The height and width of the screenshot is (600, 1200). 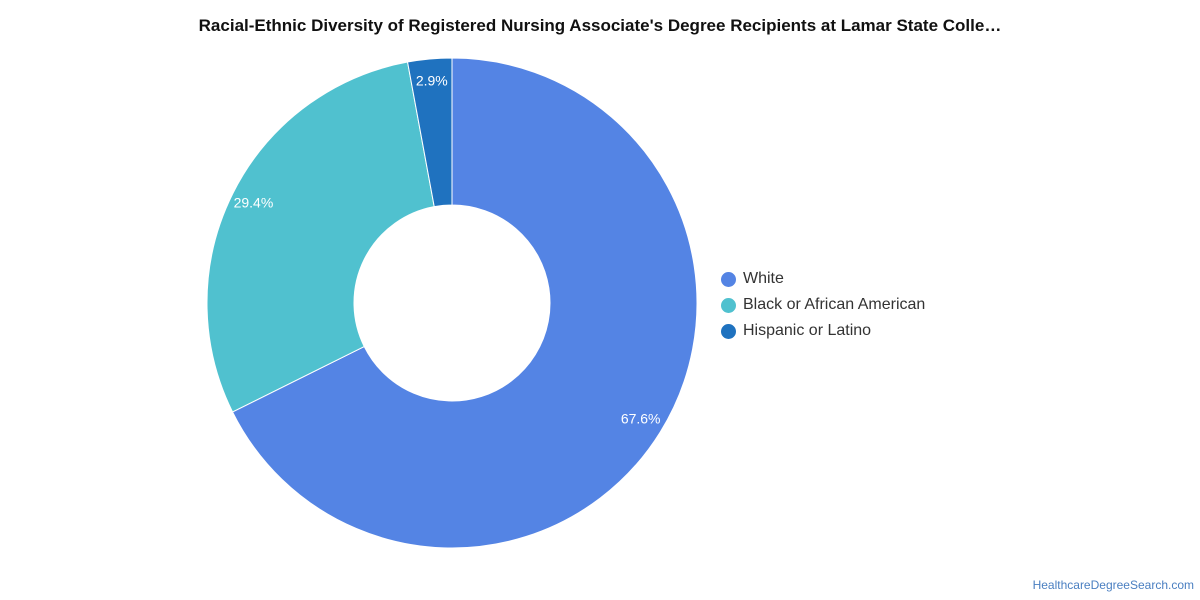 I want to click on legend-label-white: White, so click(x=763, y=278).